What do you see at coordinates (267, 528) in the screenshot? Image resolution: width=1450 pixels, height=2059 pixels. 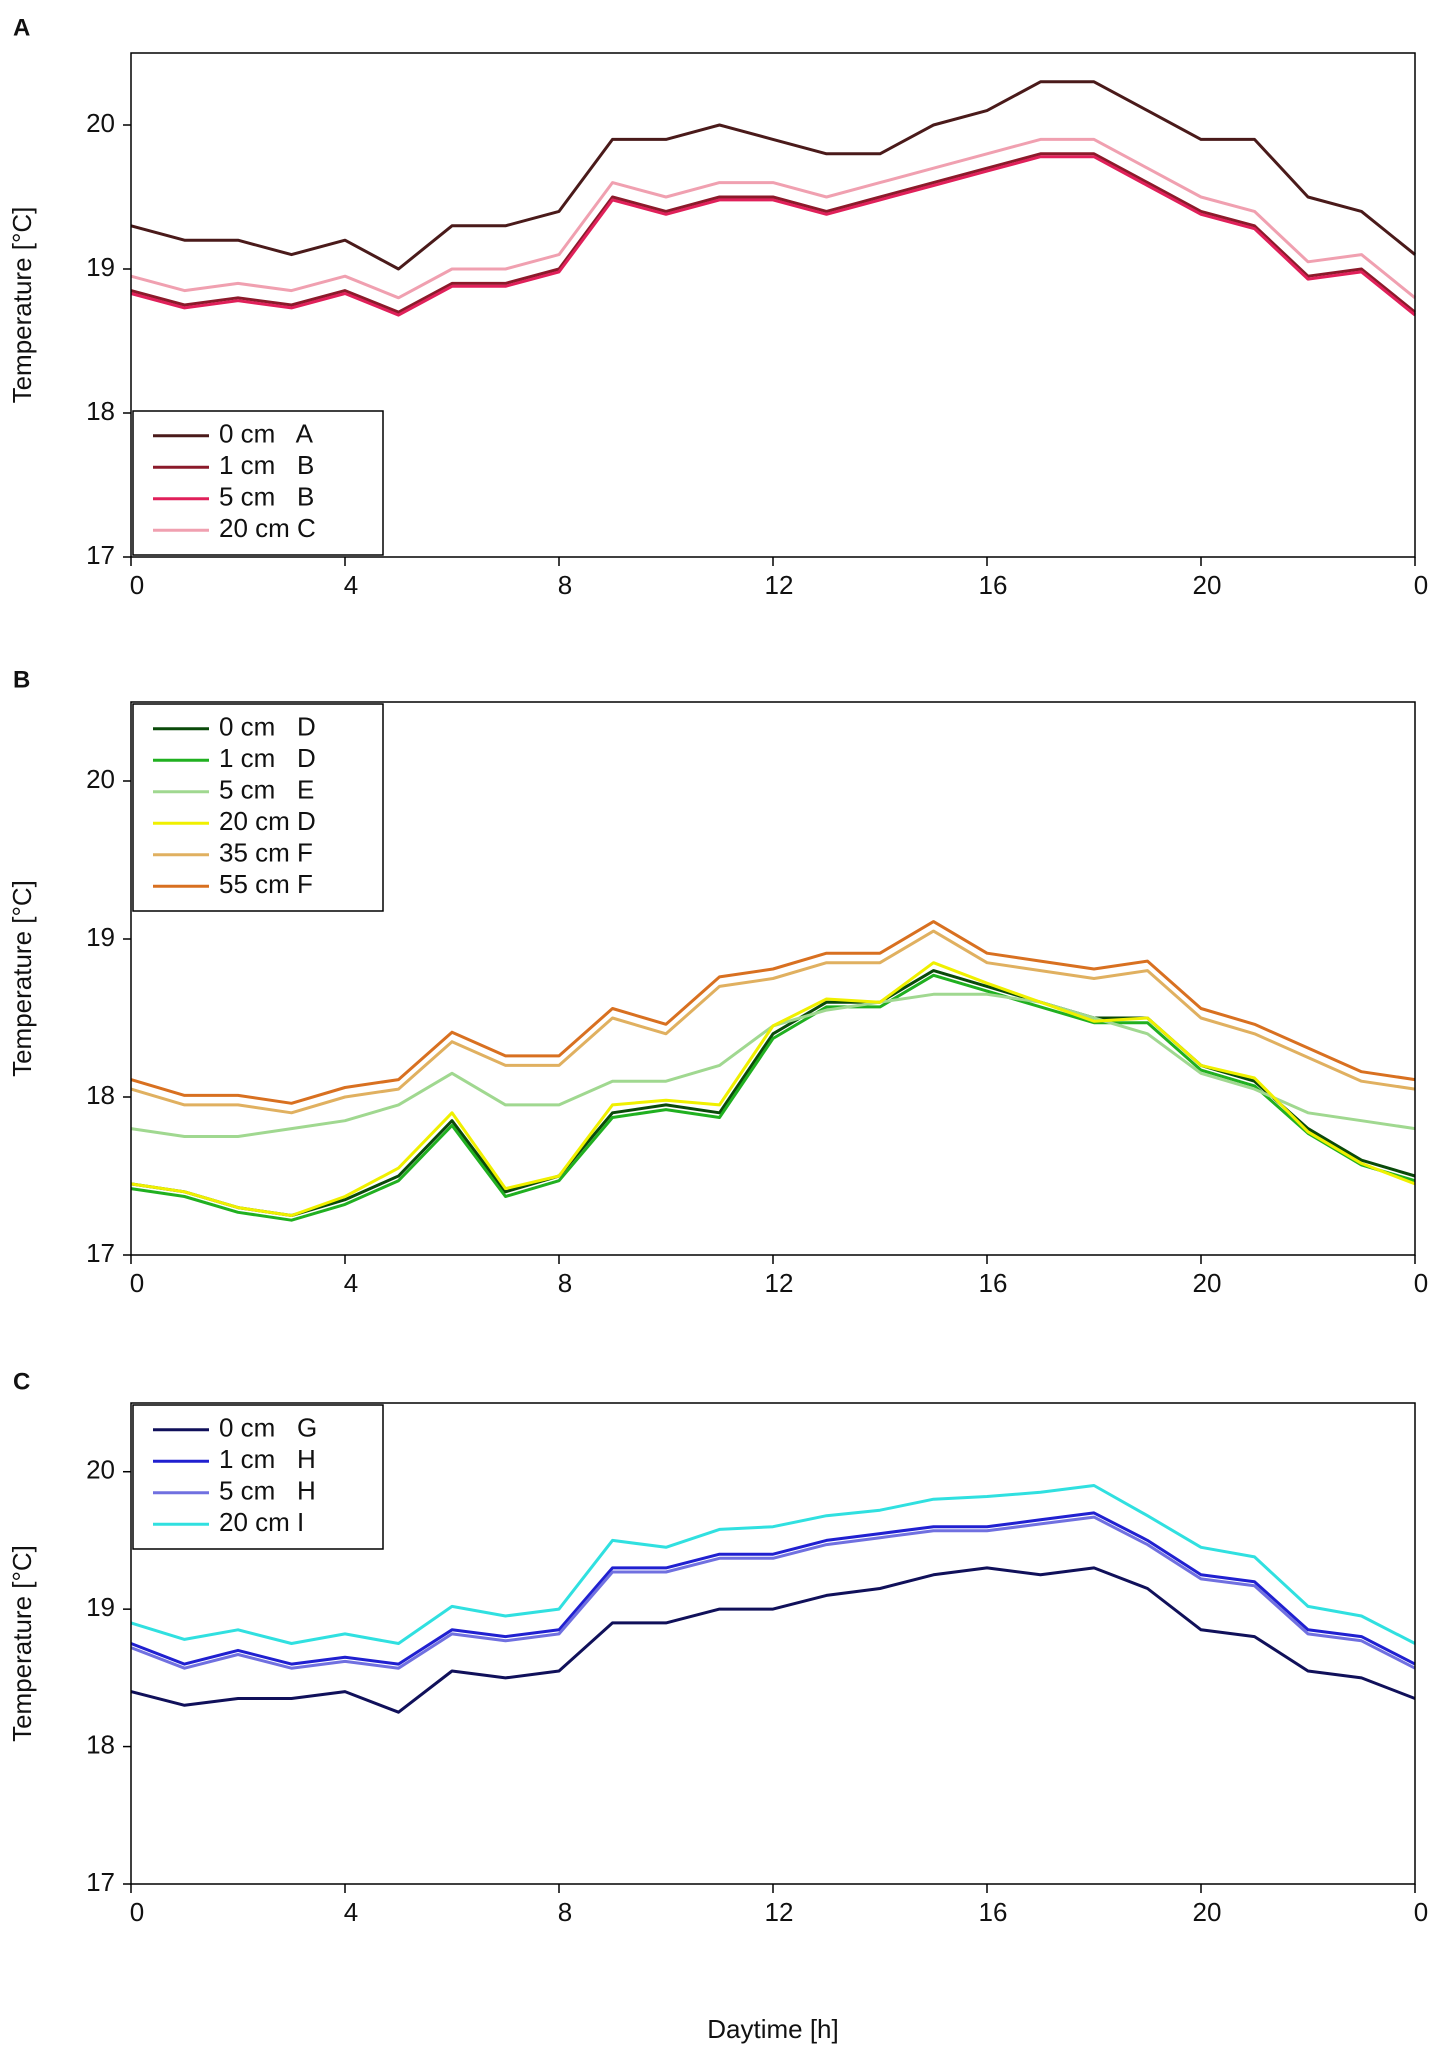 I see `legend-label: 20 cm C` at bounding box center [267, 528].